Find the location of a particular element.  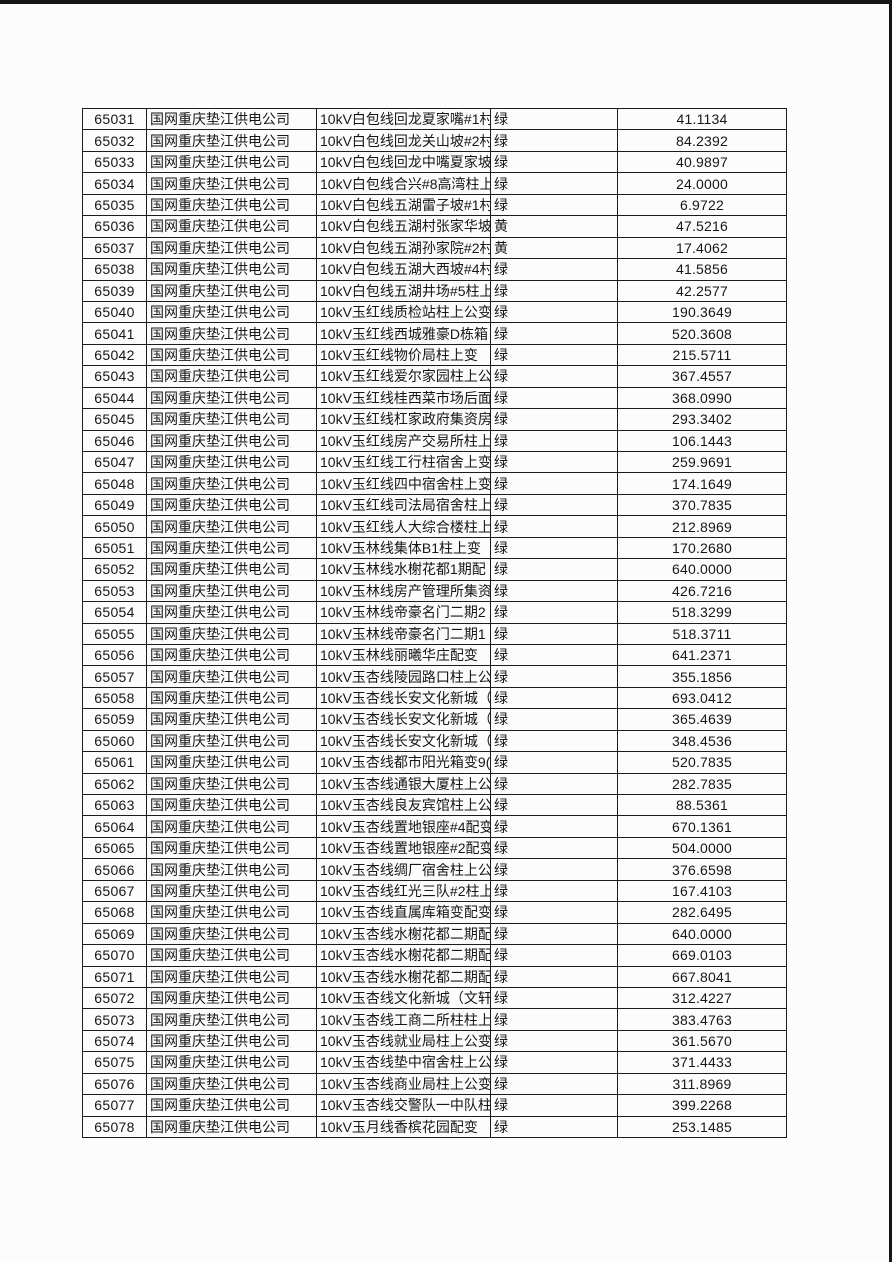

cell-description: 10kV白包线回龙关山坡#2村 is located at coordinates (403, 140).